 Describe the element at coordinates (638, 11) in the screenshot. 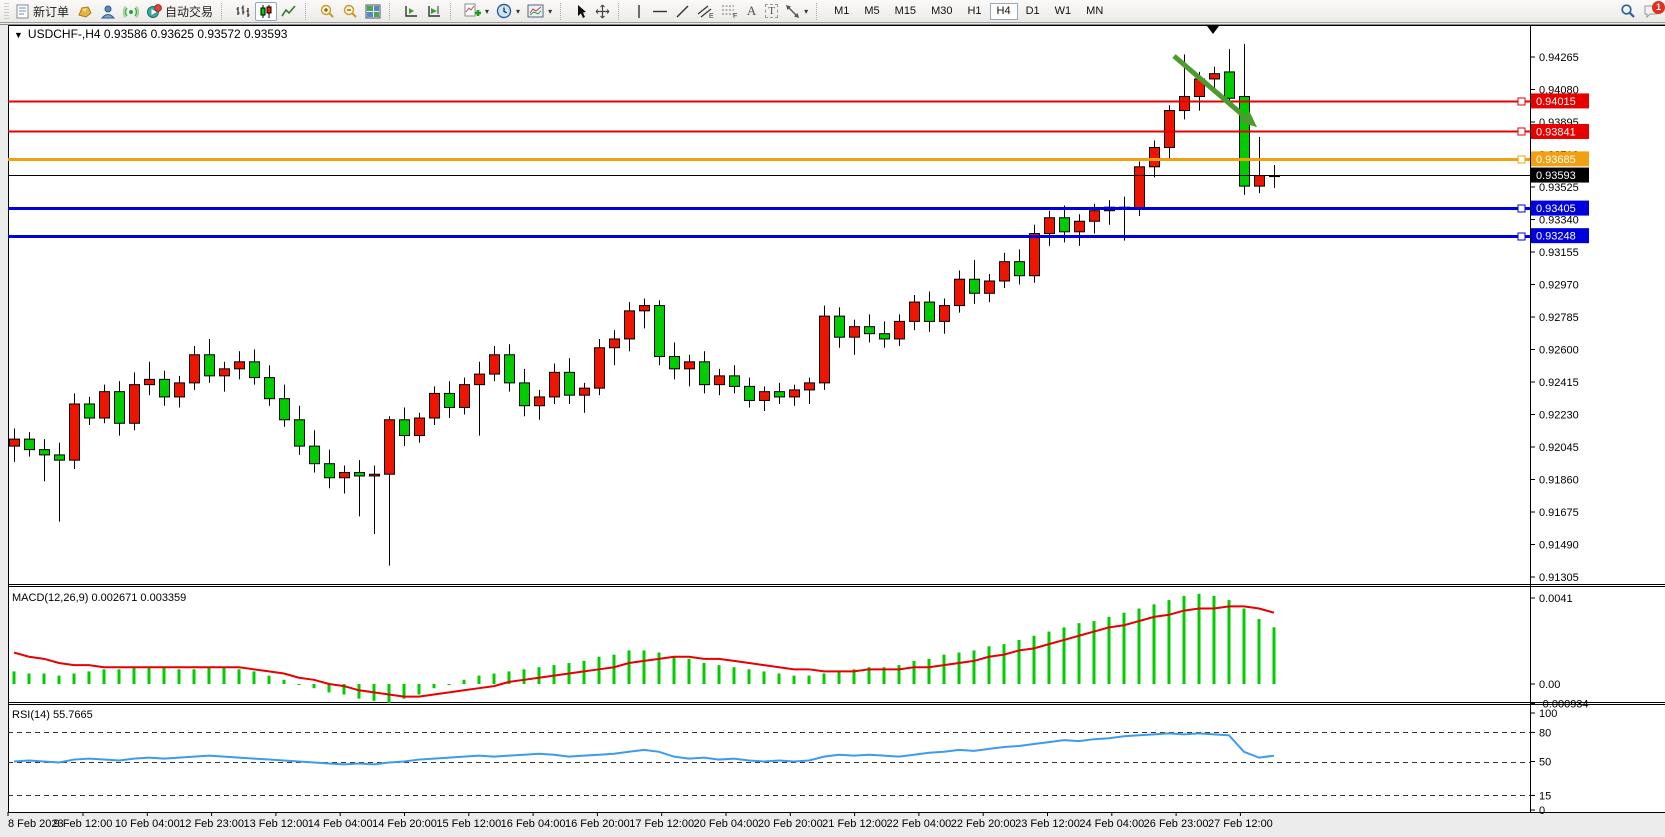

I see `vertical-line-button` at that location.